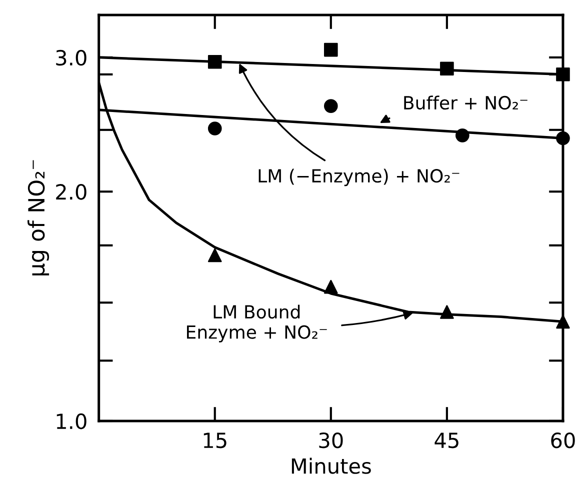 This screenshot has width=578, height=485. What do you see at coordinates (71, 58) in the screenshot?
I see `y-tick-label: 3.0` at bounding box center [71, 58].